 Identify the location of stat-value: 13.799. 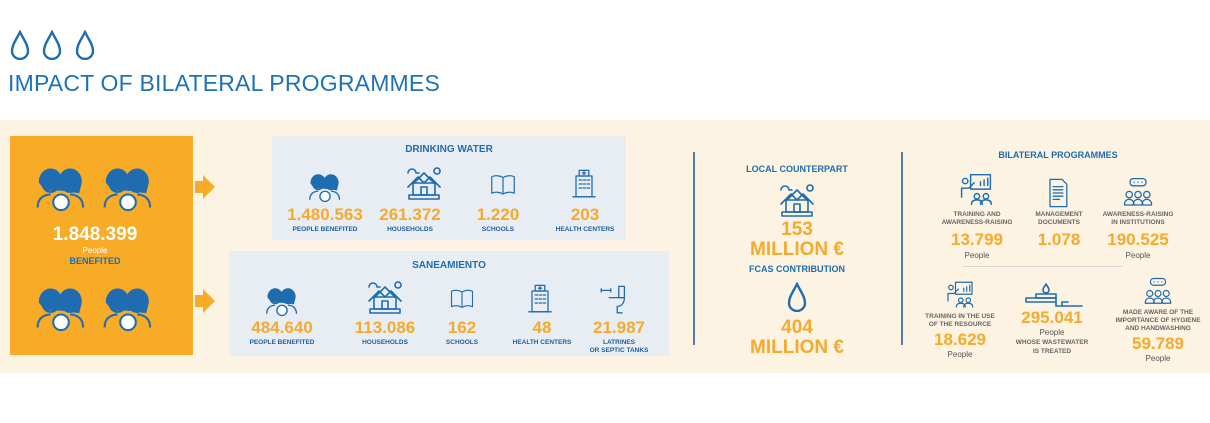
(977, 239).